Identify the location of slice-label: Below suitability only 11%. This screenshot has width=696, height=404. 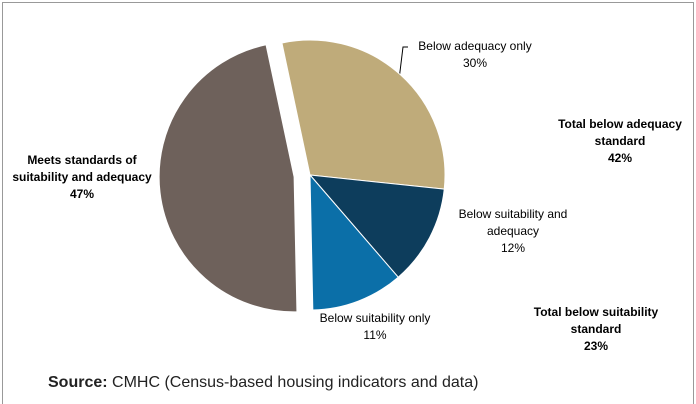
(375, 327).